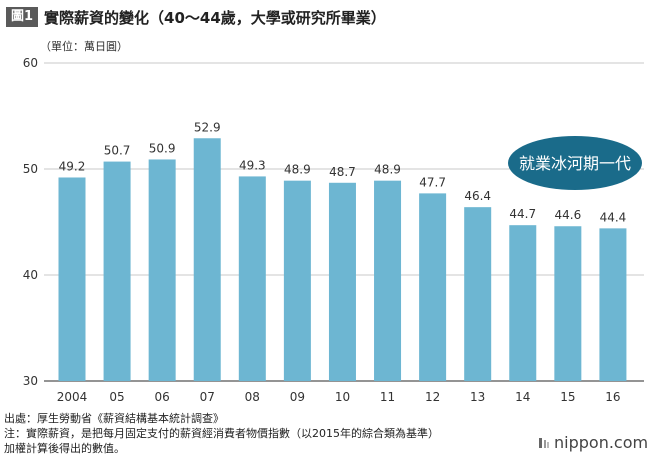 The width and height of the screenshot is (650, 458). I want to click on figure-title-row: 圖1 實際薪資的變化（40～44歲，大學或研究所畢業）, so click(196, 17).